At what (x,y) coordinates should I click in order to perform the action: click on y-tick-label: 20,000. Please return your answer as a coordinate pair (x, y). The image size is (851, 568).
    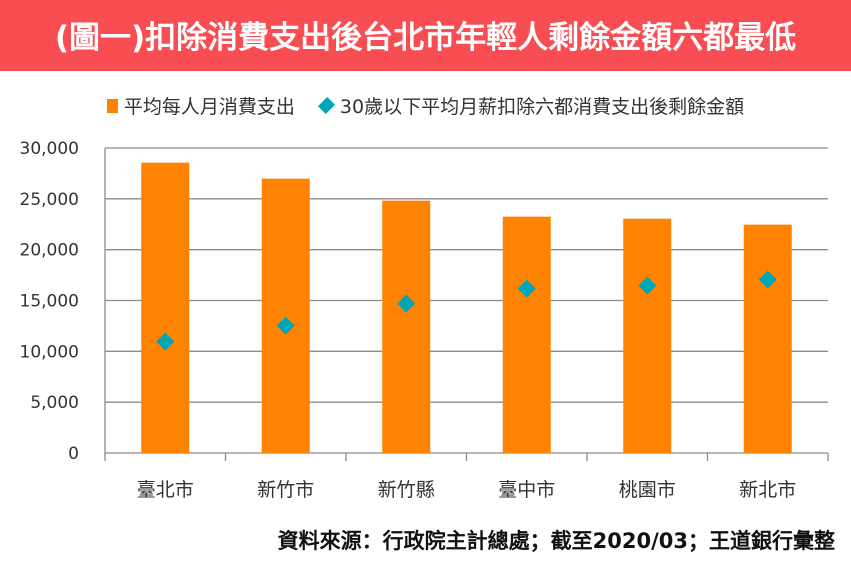
    Looking at the image, I should click on (49, 251).